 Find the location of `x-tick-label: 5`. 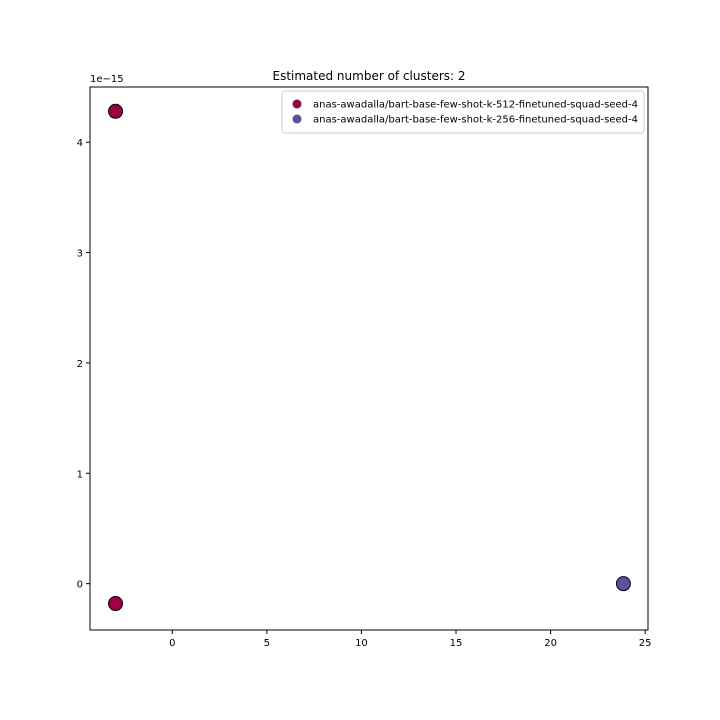

x-tick-label: 5 is located at coordinates (267, 643).